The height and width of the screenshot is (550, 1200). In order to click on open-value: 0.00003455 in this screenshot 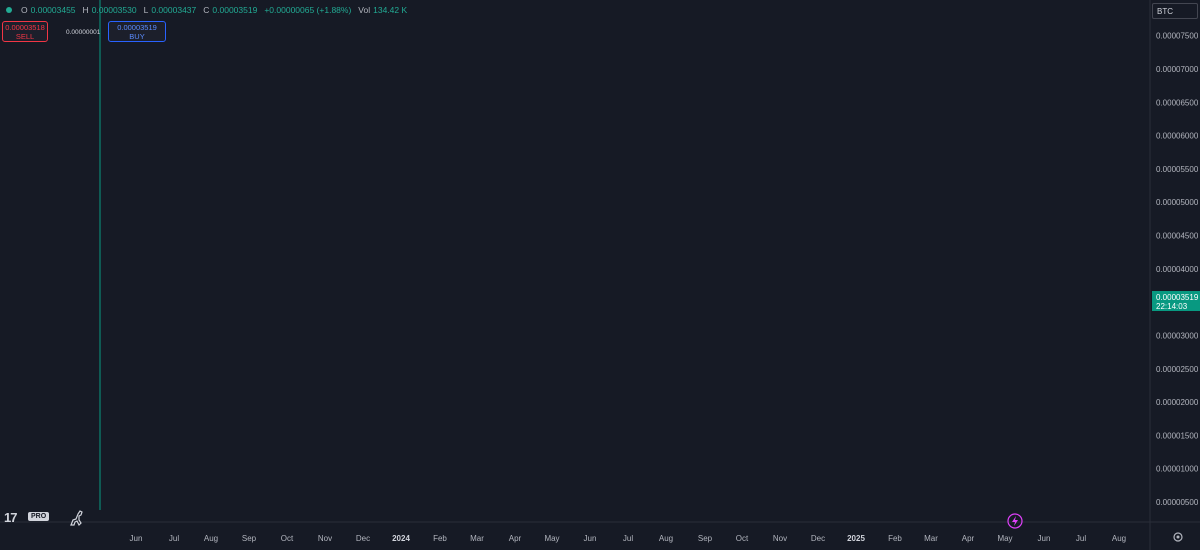, I will do `click(53, 10)`.